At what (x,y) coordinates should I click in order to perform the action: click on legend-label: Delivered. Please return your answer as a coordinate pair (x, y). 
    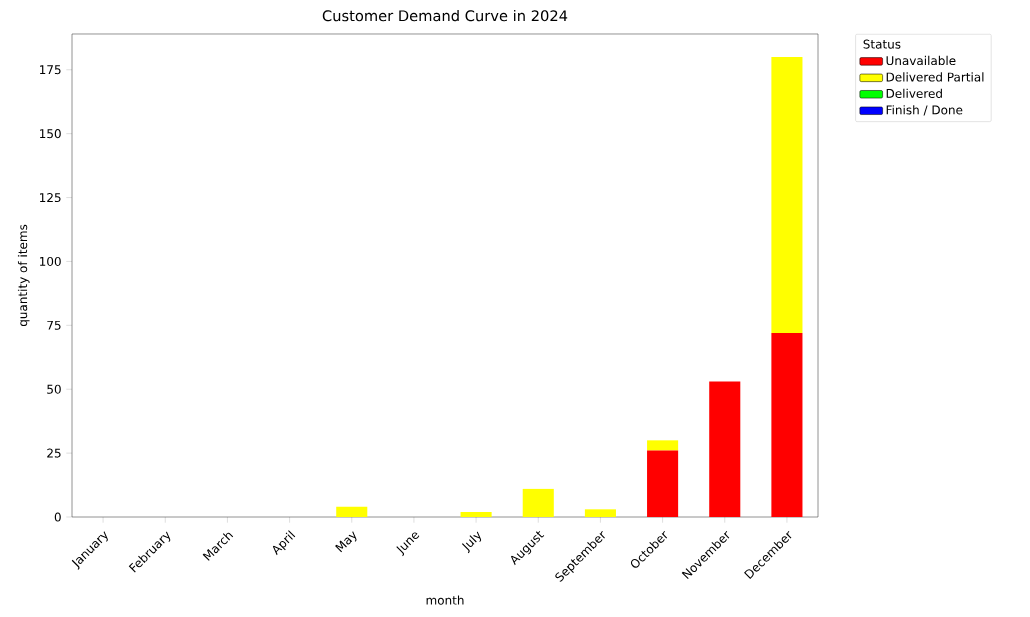
    Looking at the image, I should click on (914, 93).